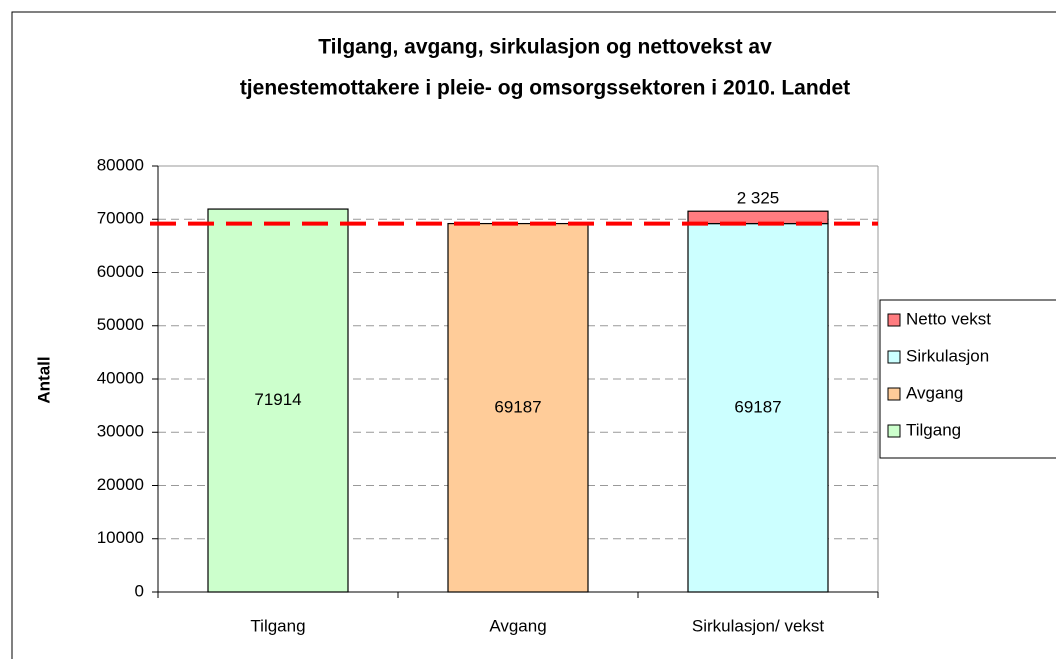  Describe the element at coordinates (933, 429) in the screenshot. I see `legend-label: Tilgang` at that location.